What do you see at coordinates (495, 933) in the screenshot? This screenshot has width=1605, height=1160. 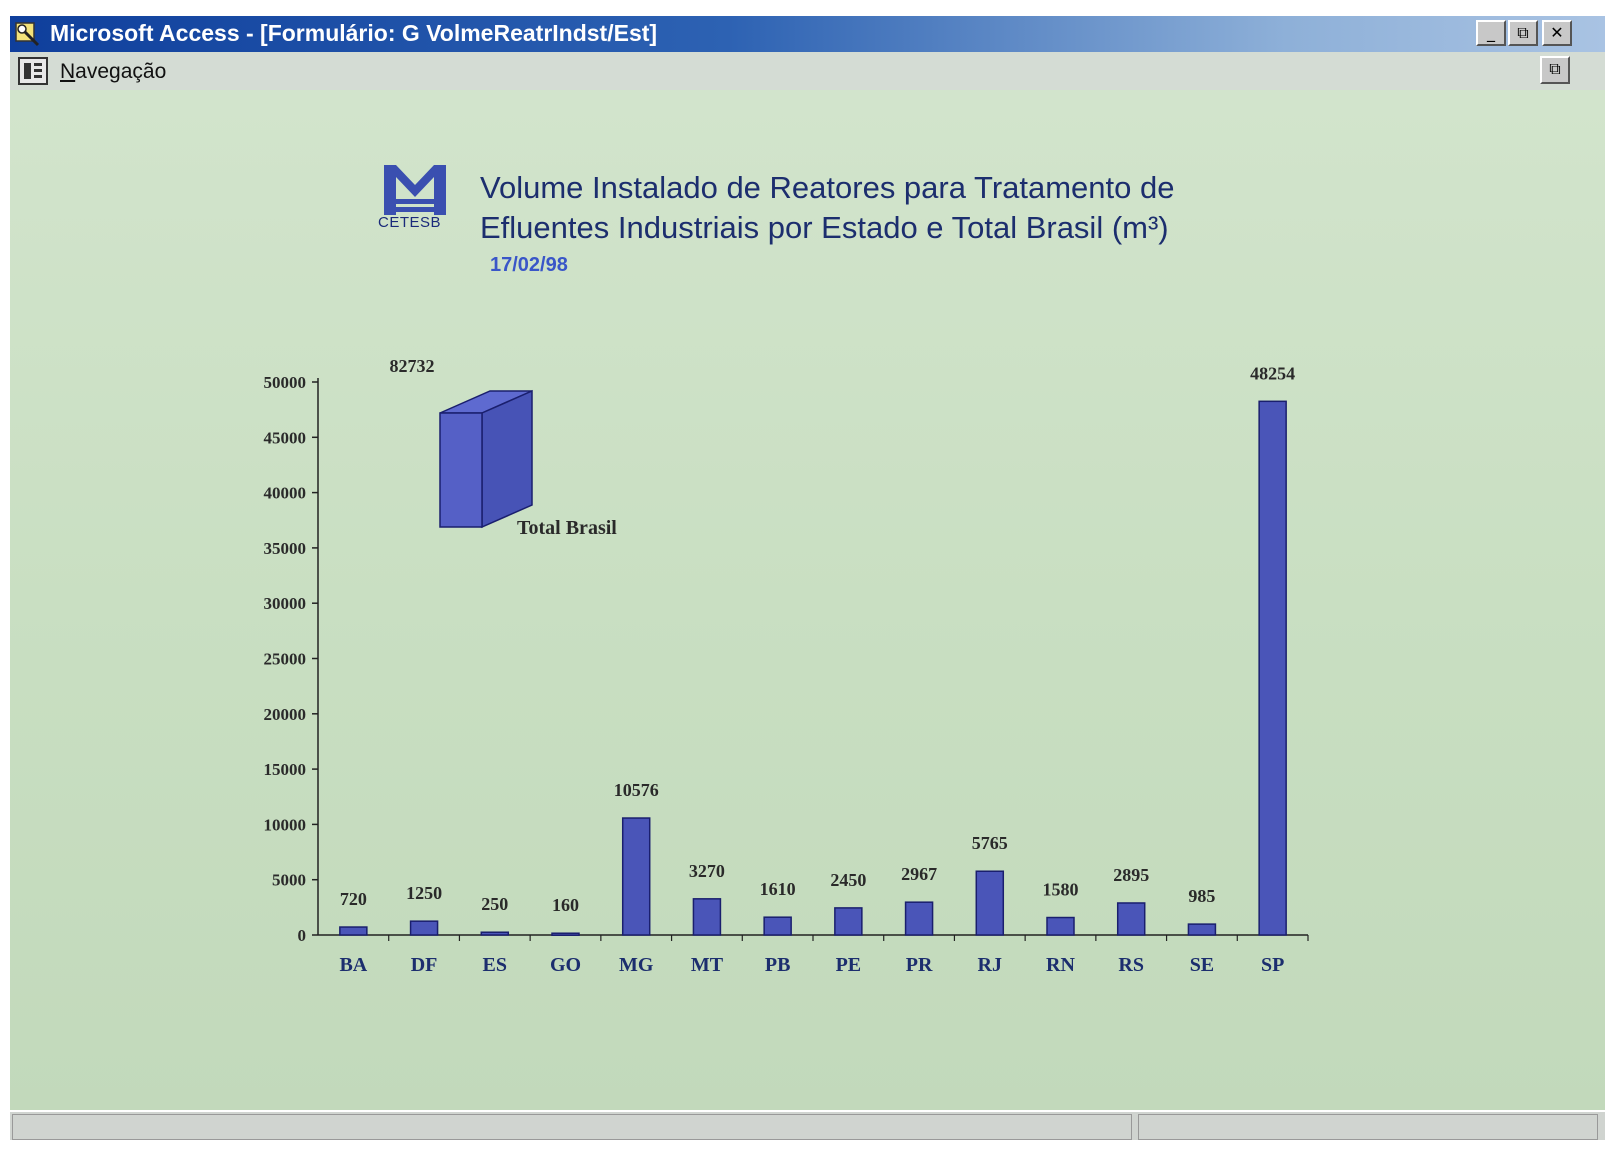 I see `bar-es` at bounding box center [495, 933].